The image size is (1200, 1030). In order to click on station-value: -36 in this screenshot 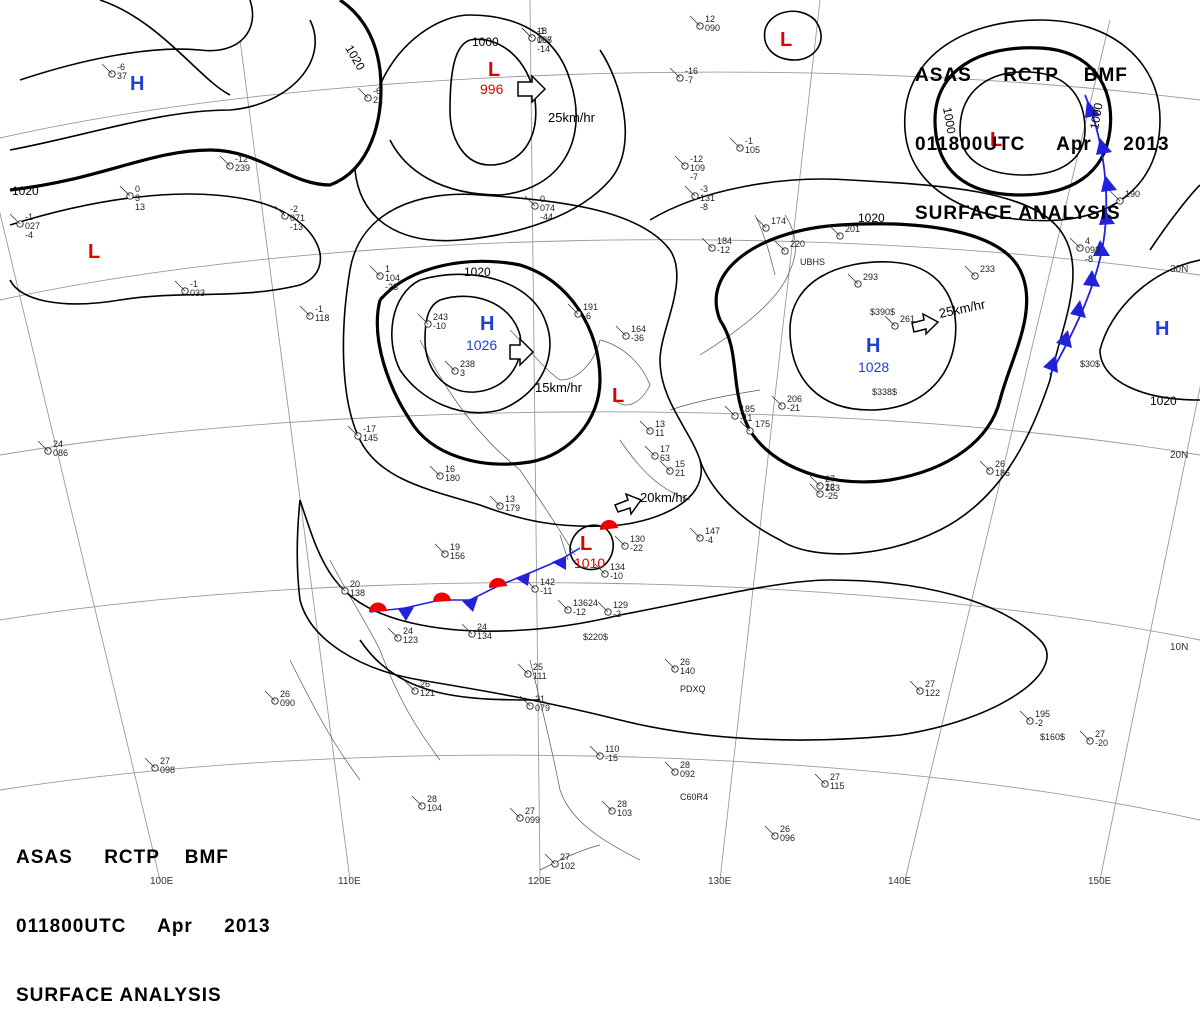, I will do `click(637, 338)`.